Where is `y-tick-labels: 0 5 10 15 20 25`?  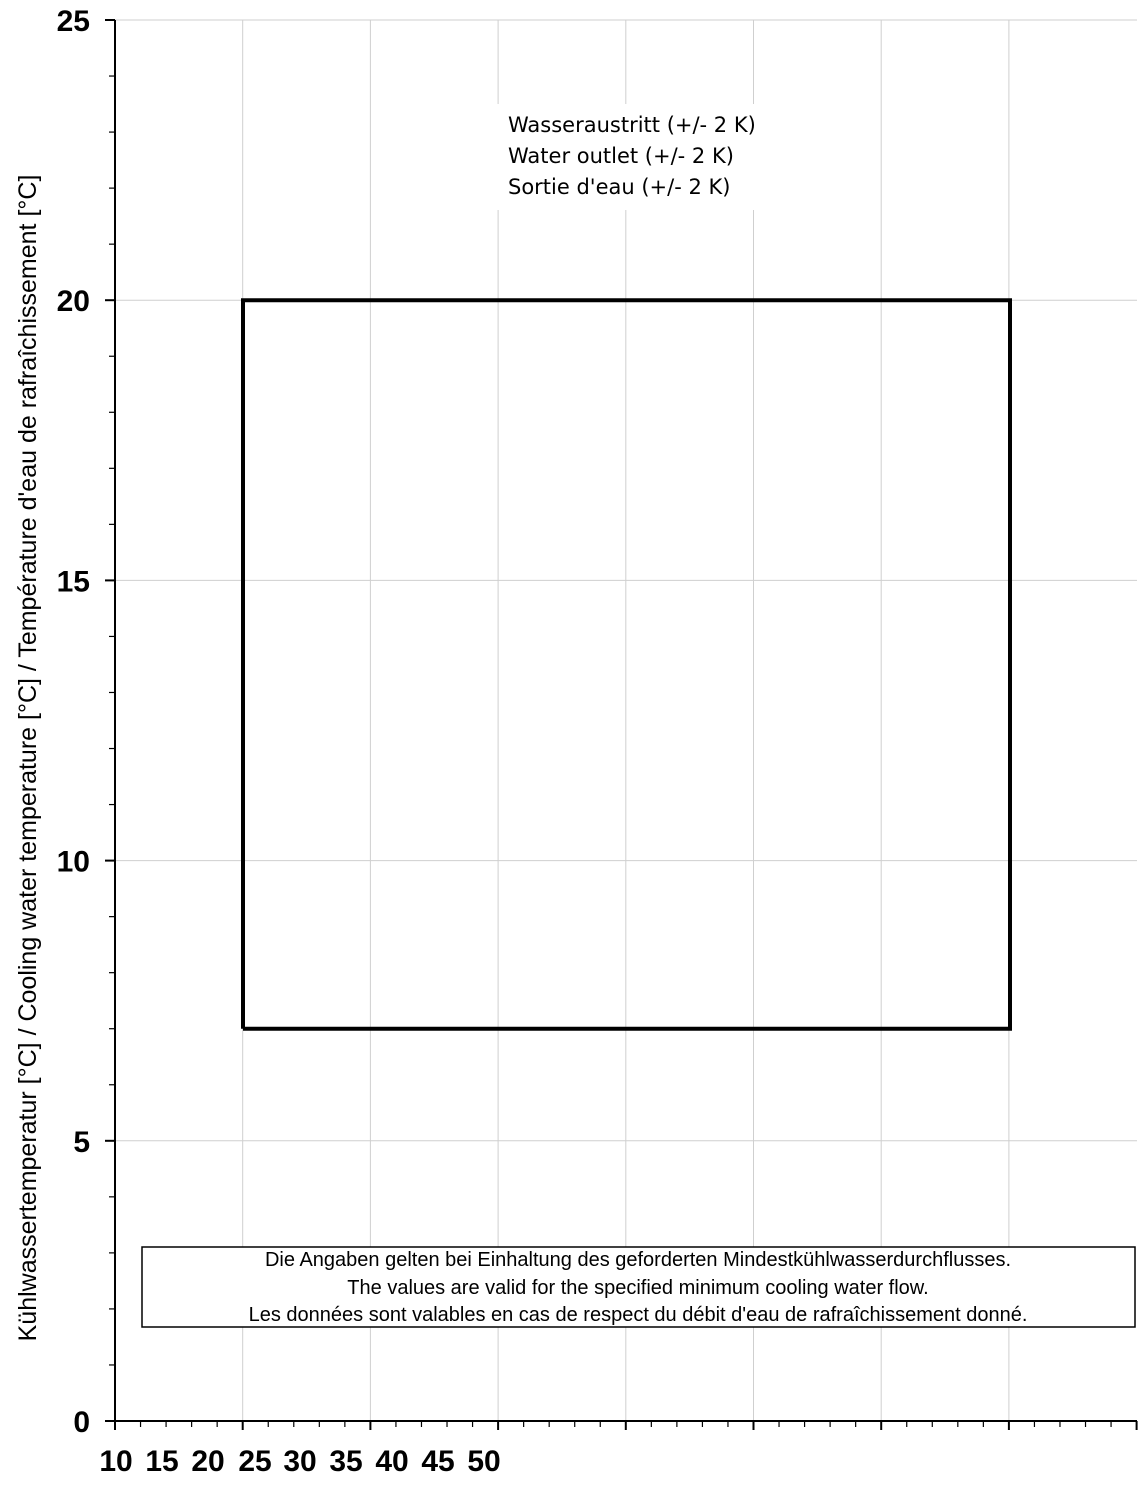
y-tick-labels: 0 5 10 15 20 25 is located at coordinates (73, 722).